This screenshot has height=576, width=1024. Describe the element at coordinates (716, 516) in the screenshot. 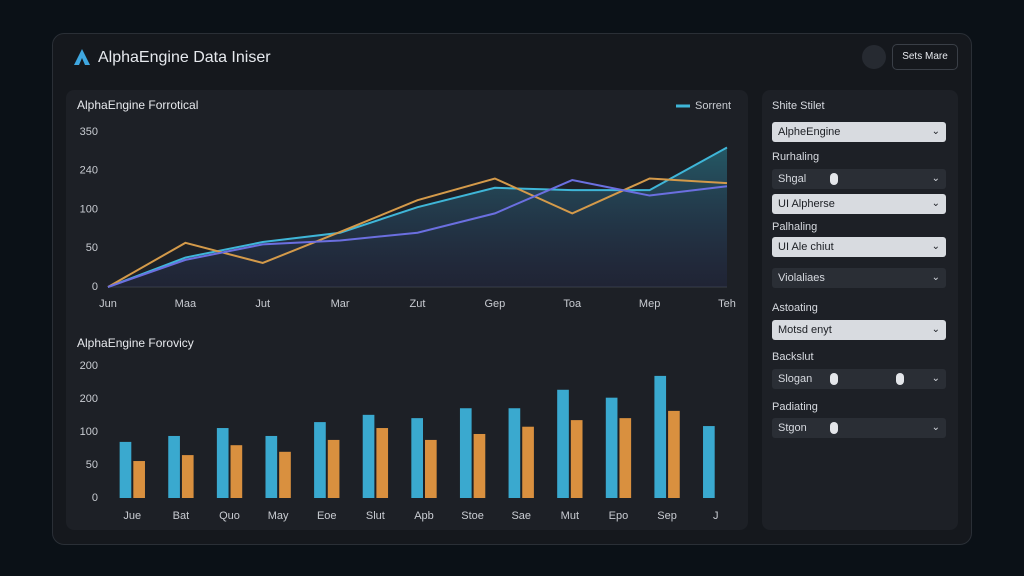

I see `x-tick-label: J` at that location.